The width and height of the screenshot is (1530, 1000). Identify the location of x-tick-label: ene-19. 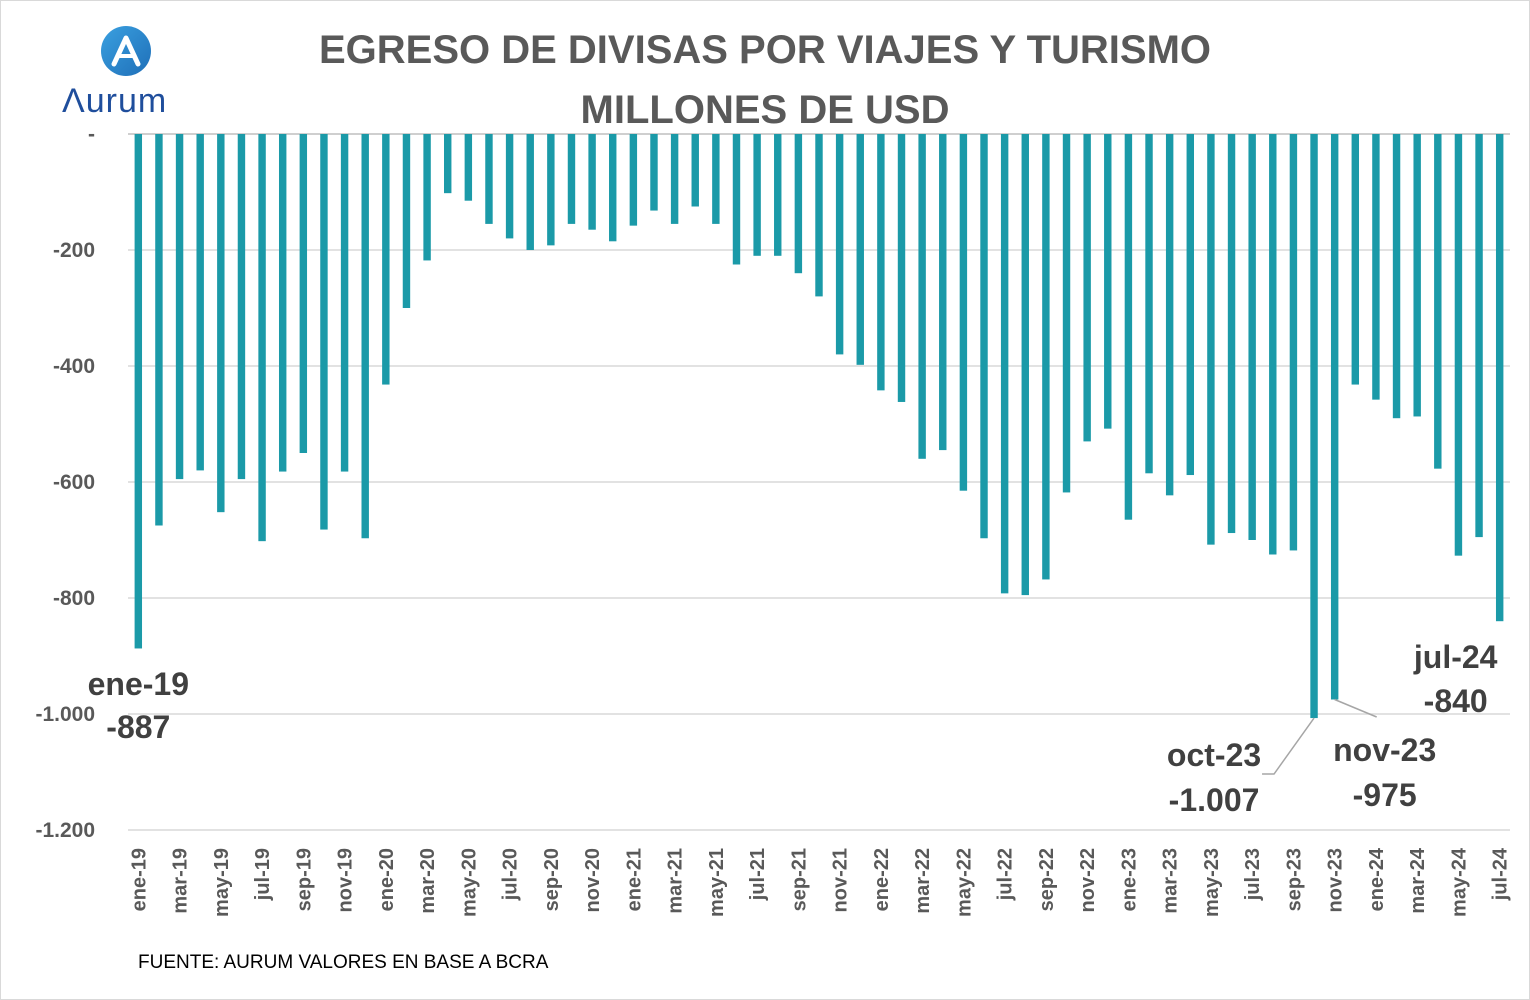
(139, 879).